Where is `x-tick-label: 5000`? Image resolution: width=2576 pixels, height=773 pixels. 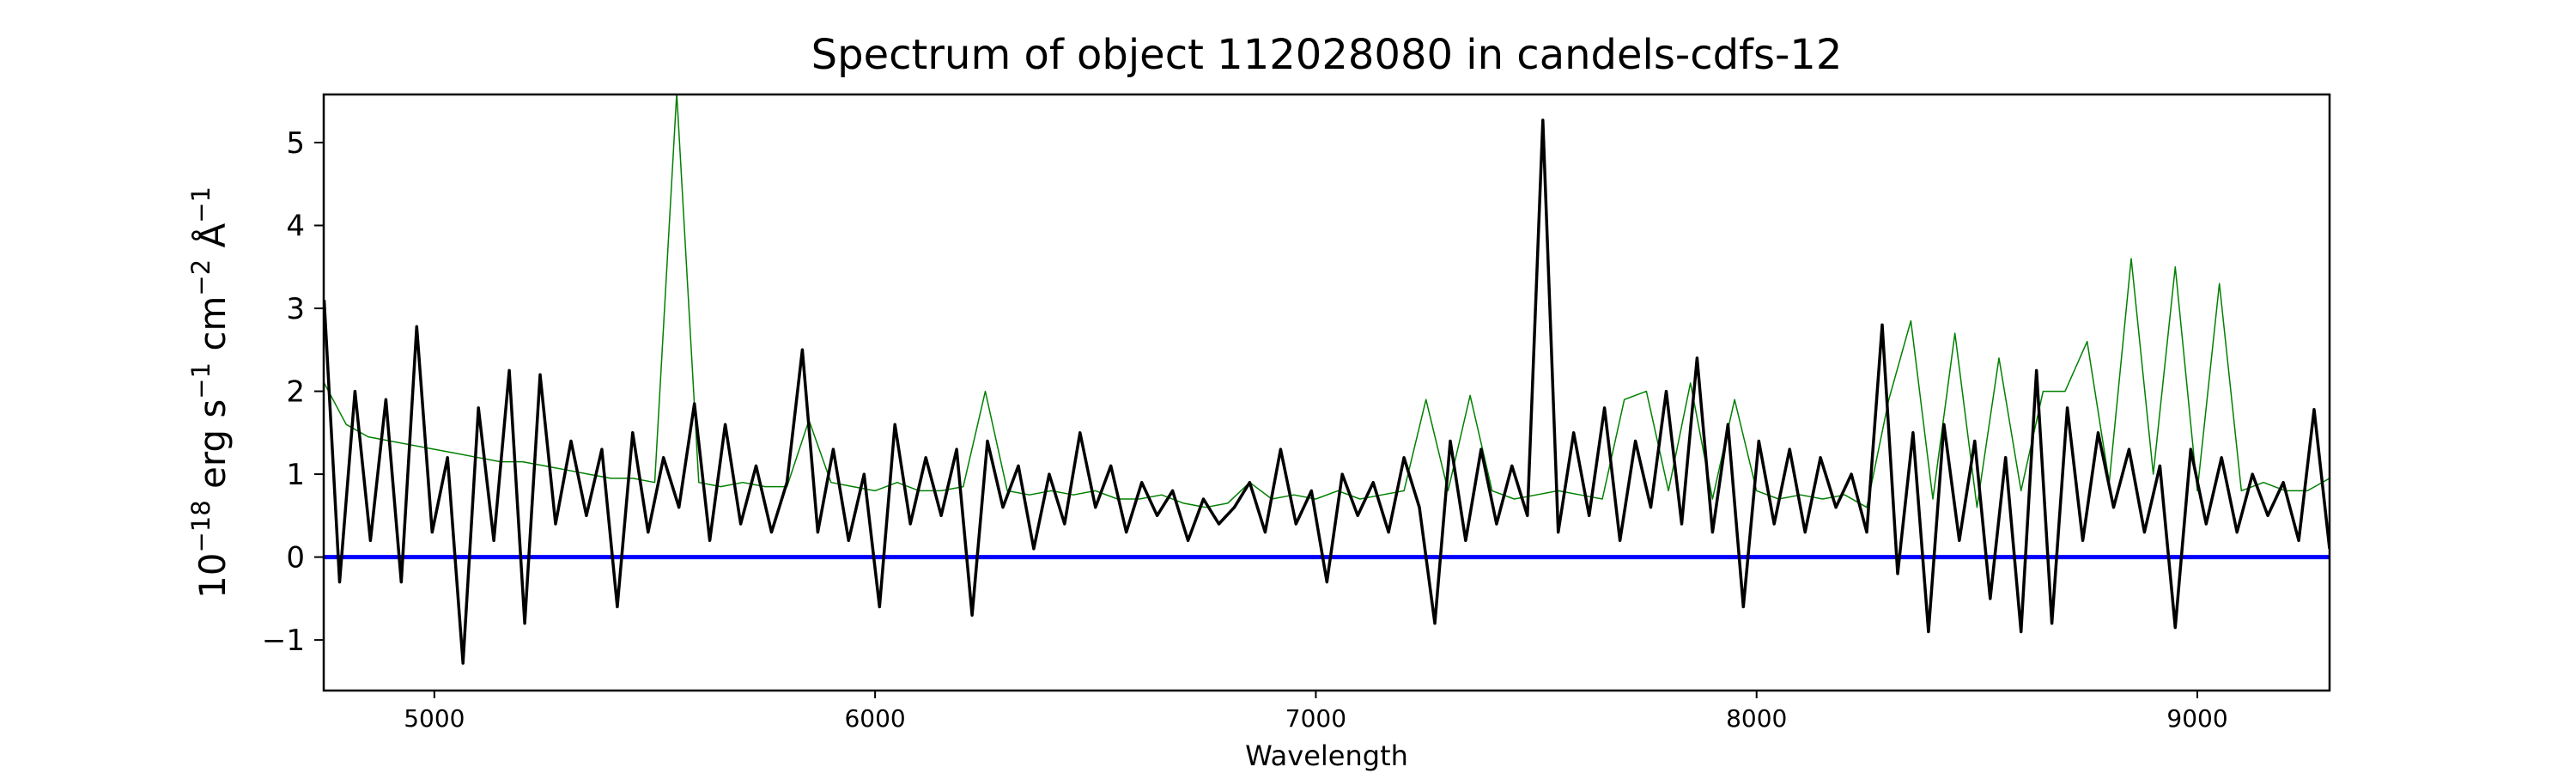 x-tick-label: 5000 is located at coordinates (434, 718).